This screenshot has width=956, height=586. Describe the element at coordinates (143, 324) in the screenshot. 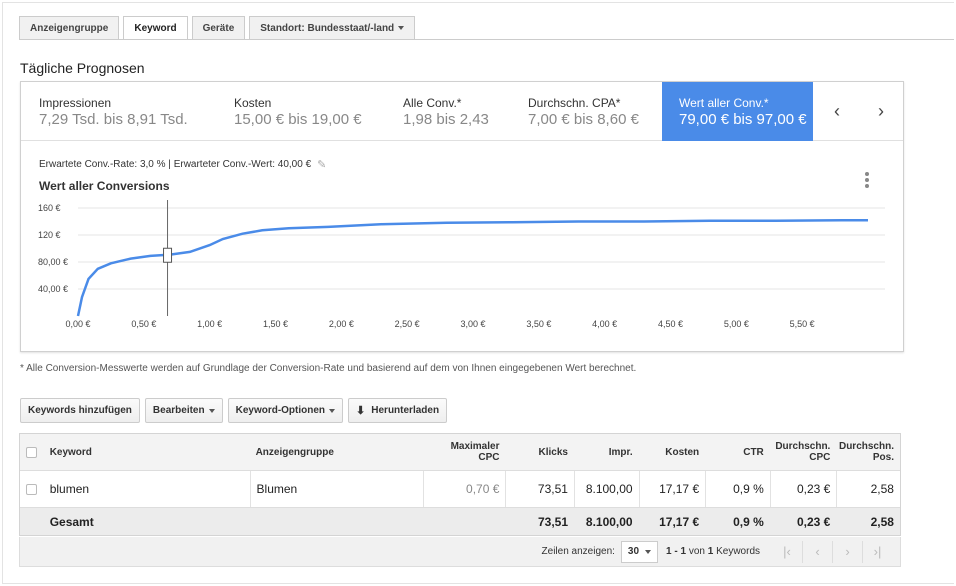

I see `x-tick-label: 0,50 €` at that location.